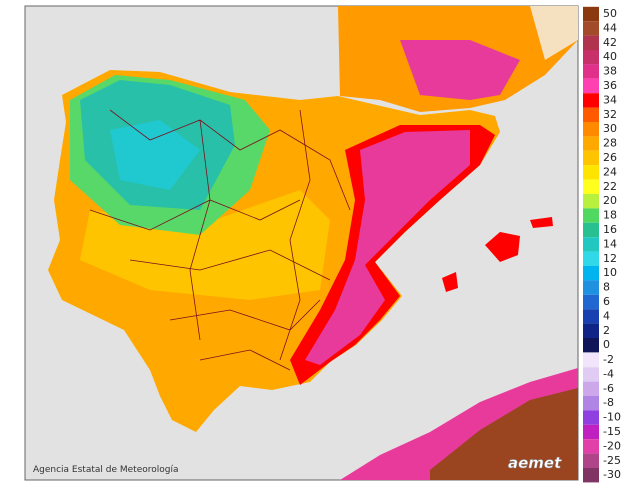  I want to click on legend-label: 20, so click(610, 200).